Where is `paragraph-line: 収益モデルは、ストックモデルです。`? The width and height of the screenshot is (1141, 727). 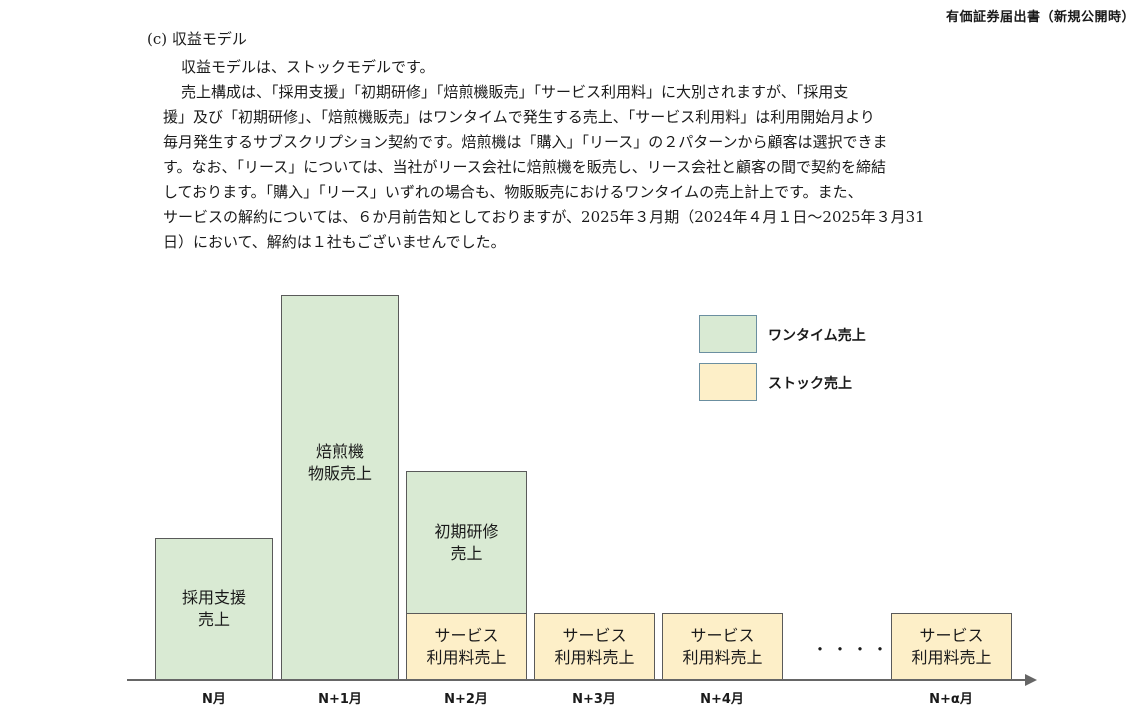
paragraph-line: 収益モデルは、ストックモデルです。 is located at coordinates (308, 67).